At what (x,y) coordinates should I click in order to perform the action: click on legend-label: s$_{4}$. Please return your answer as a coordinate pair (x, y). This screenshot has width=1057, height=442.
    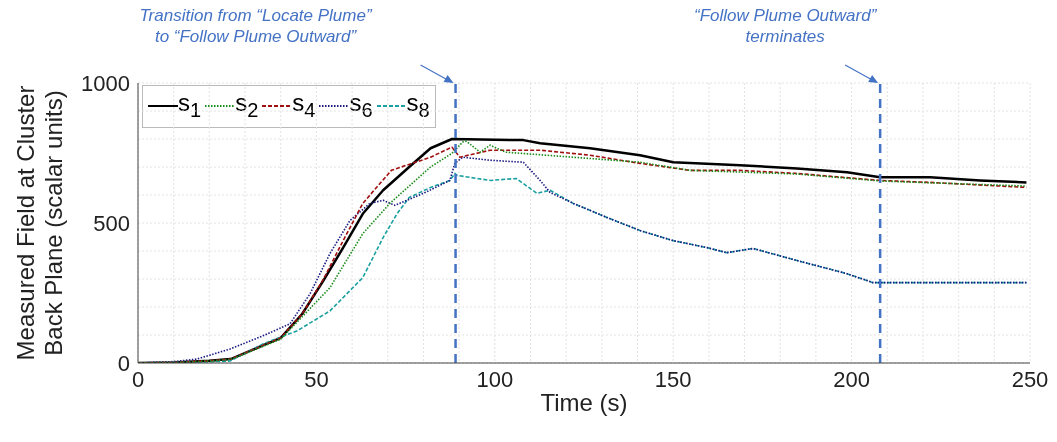
    Looking at the image, I should click on (304, 105).